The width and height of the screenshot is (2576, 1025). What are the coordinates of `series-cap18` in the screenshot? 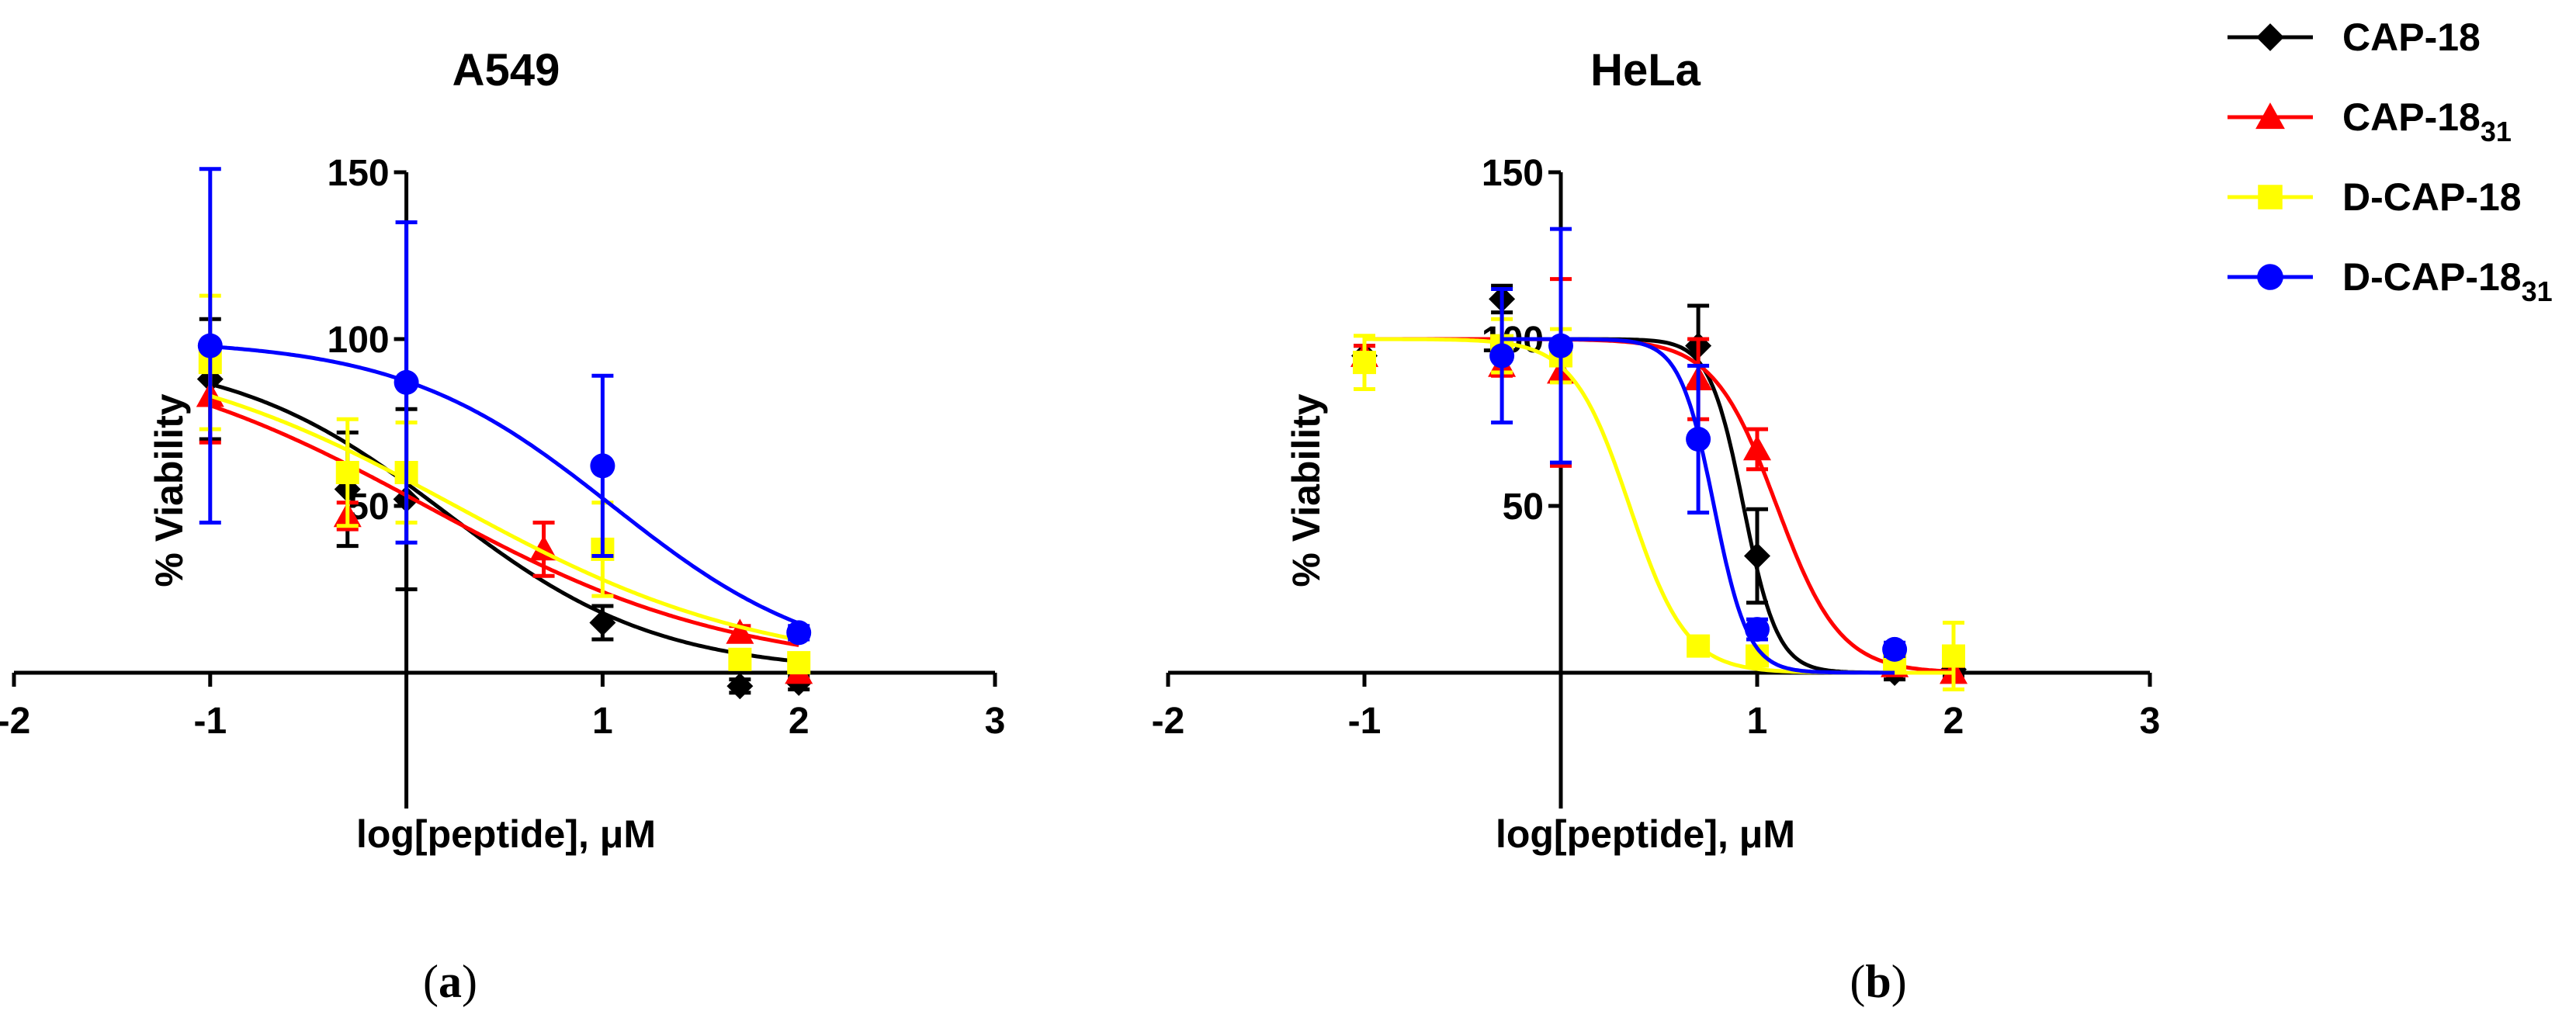 It's located at (504, 509).